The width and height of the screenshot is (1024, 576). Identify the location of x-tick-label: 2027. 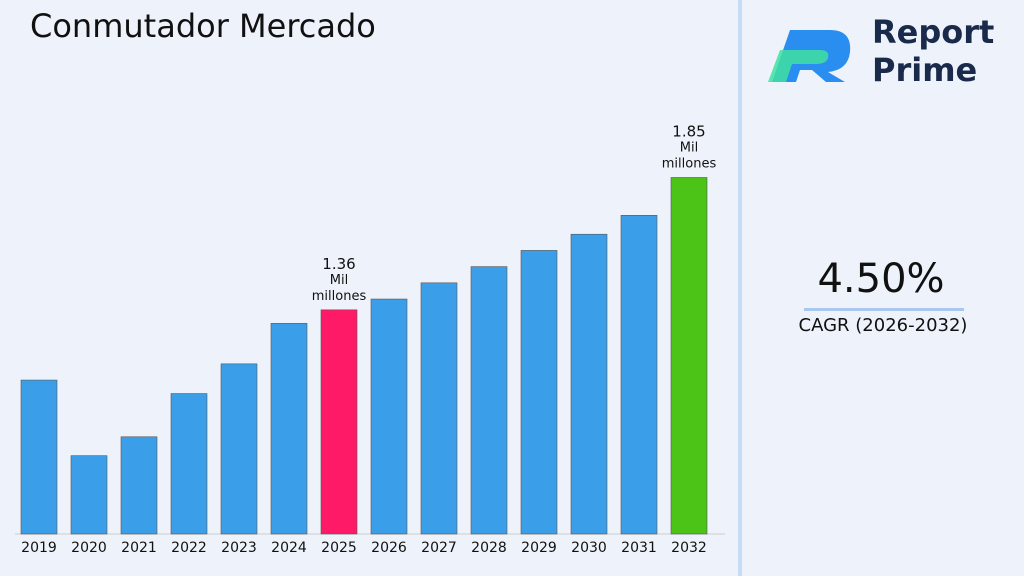
(439, 548).